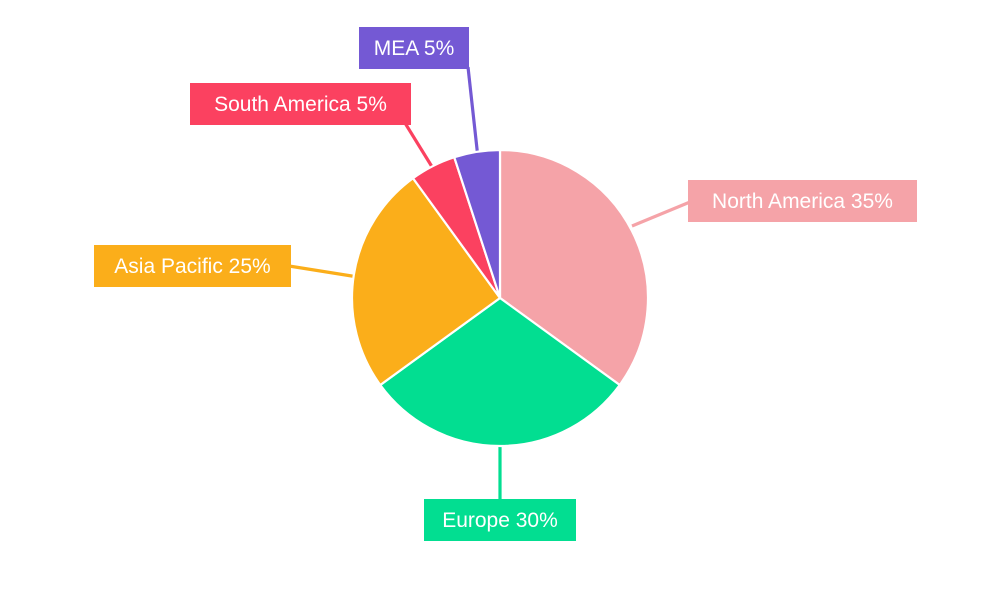 Image resolution: width=1000 pixels, height=600 pixels. Describe the element at coordinates (477, 224) in the screenshot. I see `pie-slice-mea` at that location.